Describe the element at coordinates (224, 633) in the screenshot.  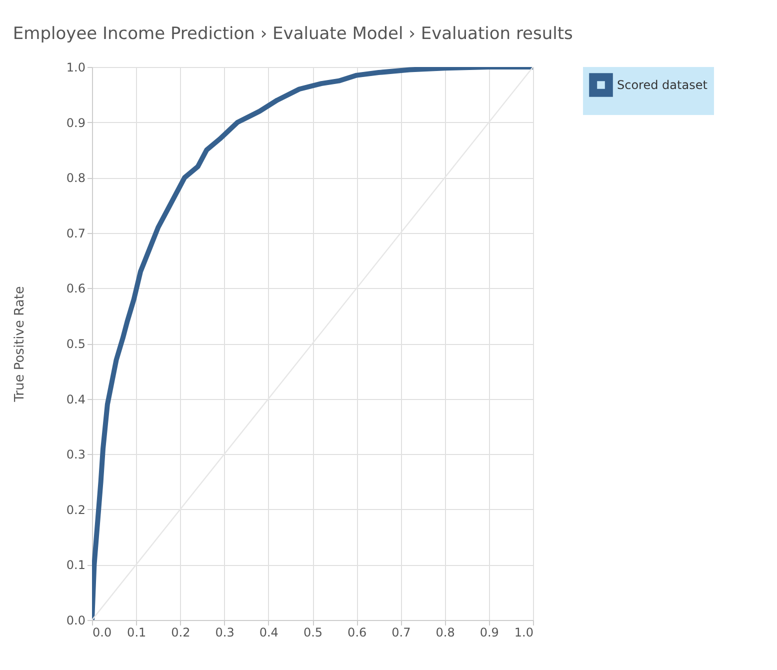
I see `x-tick-label: 0.3` at that location.